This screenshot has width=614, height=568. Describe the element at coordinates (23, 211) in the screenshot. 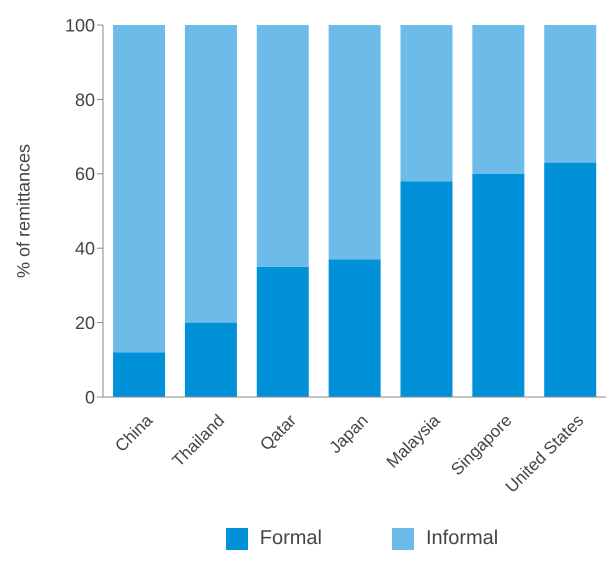

I see `y-axis-title: % of remittances` at that location.